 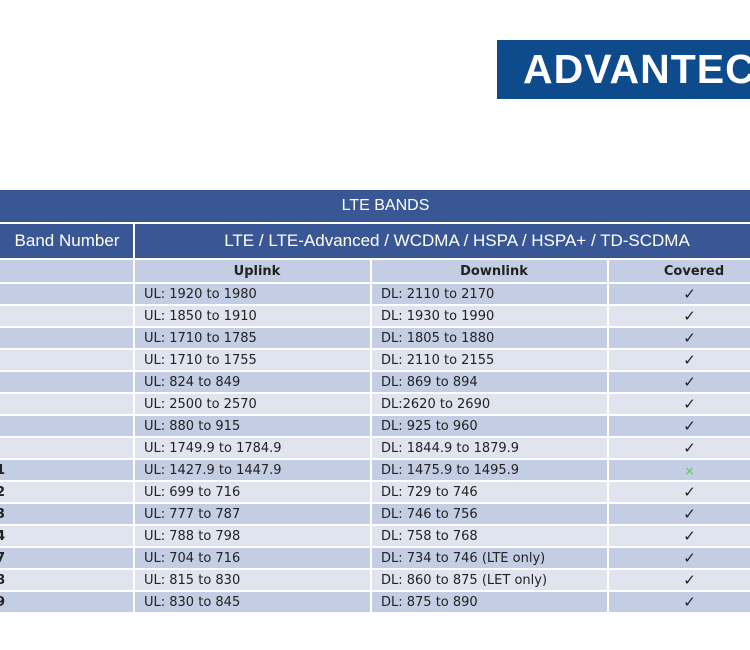 What do you see at coordinates (375, 207) in the screenshot?
I see `table-title: LTE BANDS` at bounding box center [375, 207].